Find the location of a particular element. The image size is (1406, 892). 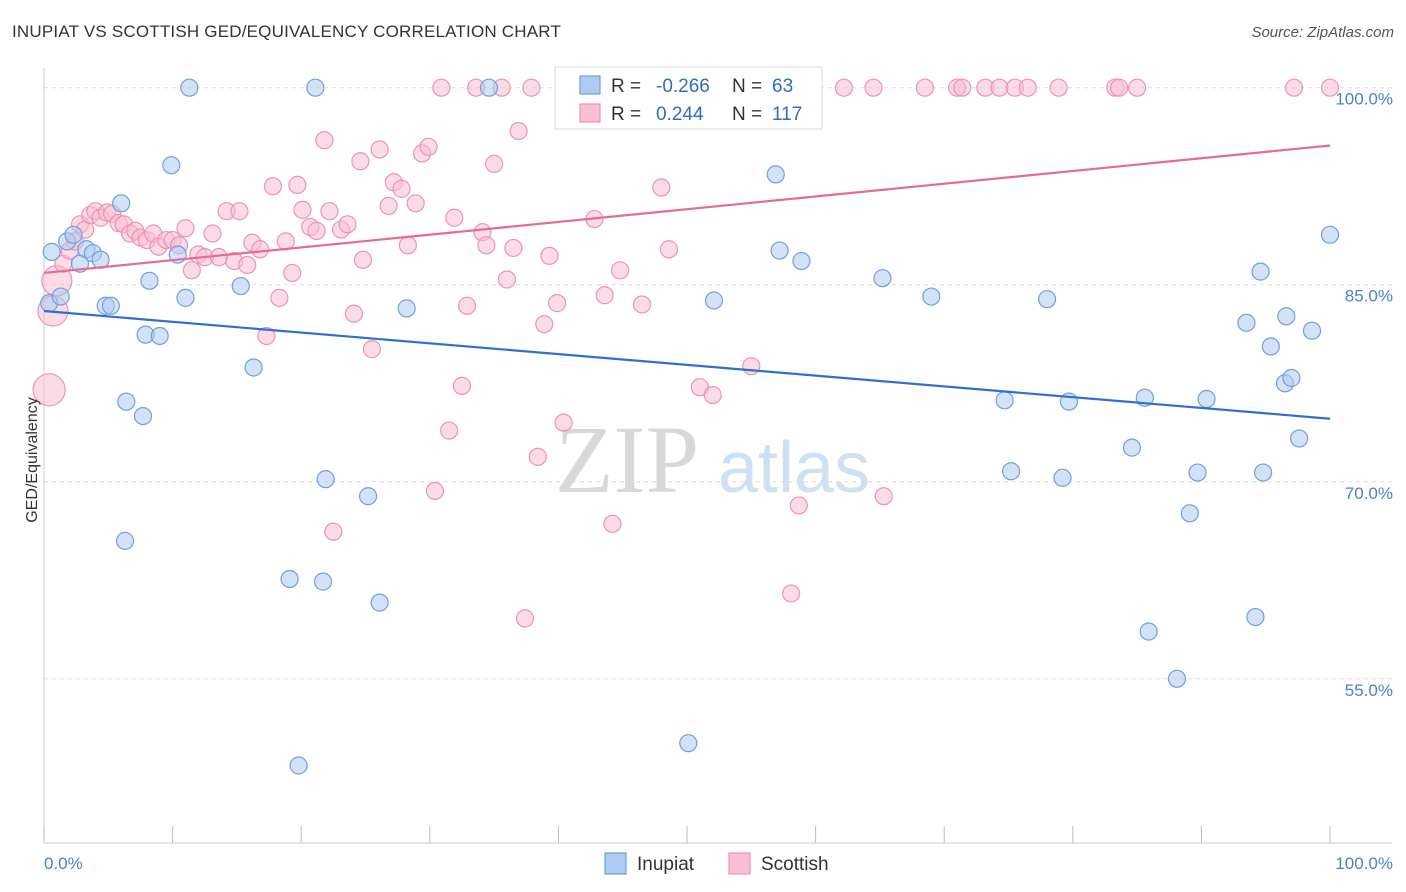

series-legend-label-inupiat: Inupiat is located at coordinates (666, 864).